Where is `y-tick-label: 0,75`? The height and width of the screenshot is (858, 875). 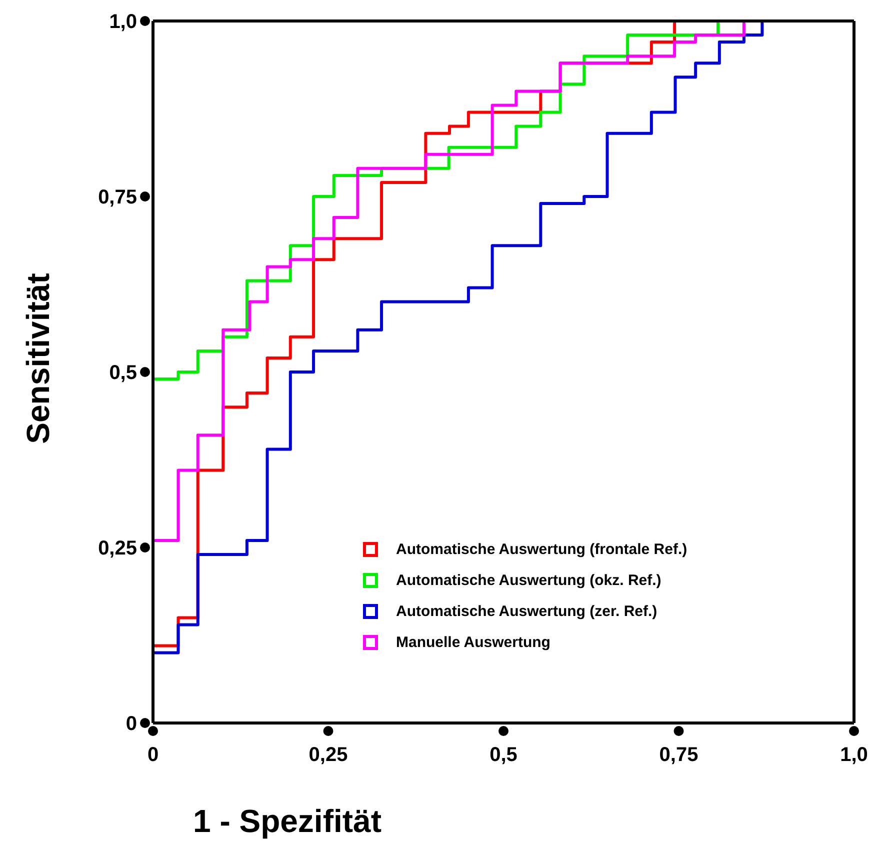 y-tick-label: 0,75 is located at coordinates (117, 197).